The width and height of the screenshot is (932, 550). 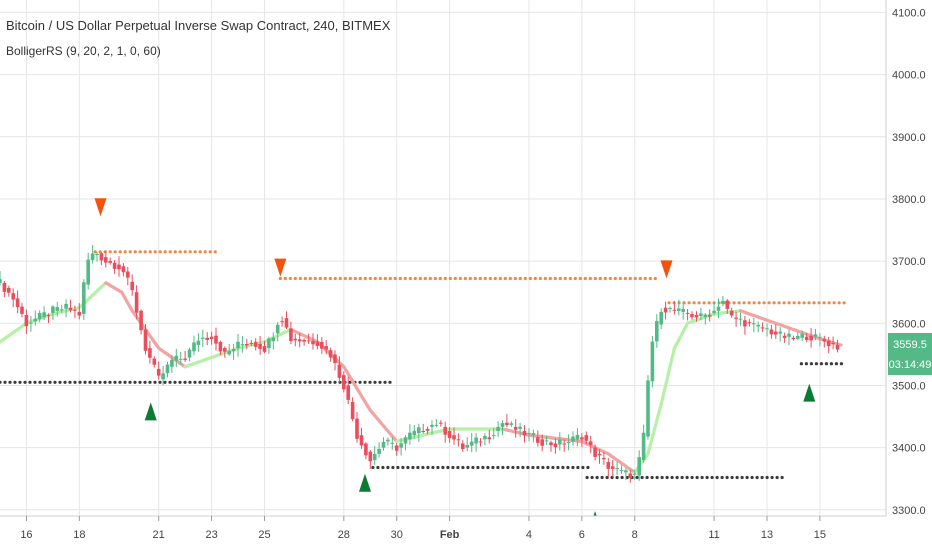 What do you see at coordinates (423, 528) in the screenshot?
I see `time-axis: 16 18 21 23 25 28 30 Feb 4 6 8 11 13 15` at bounding box center [423, 528].